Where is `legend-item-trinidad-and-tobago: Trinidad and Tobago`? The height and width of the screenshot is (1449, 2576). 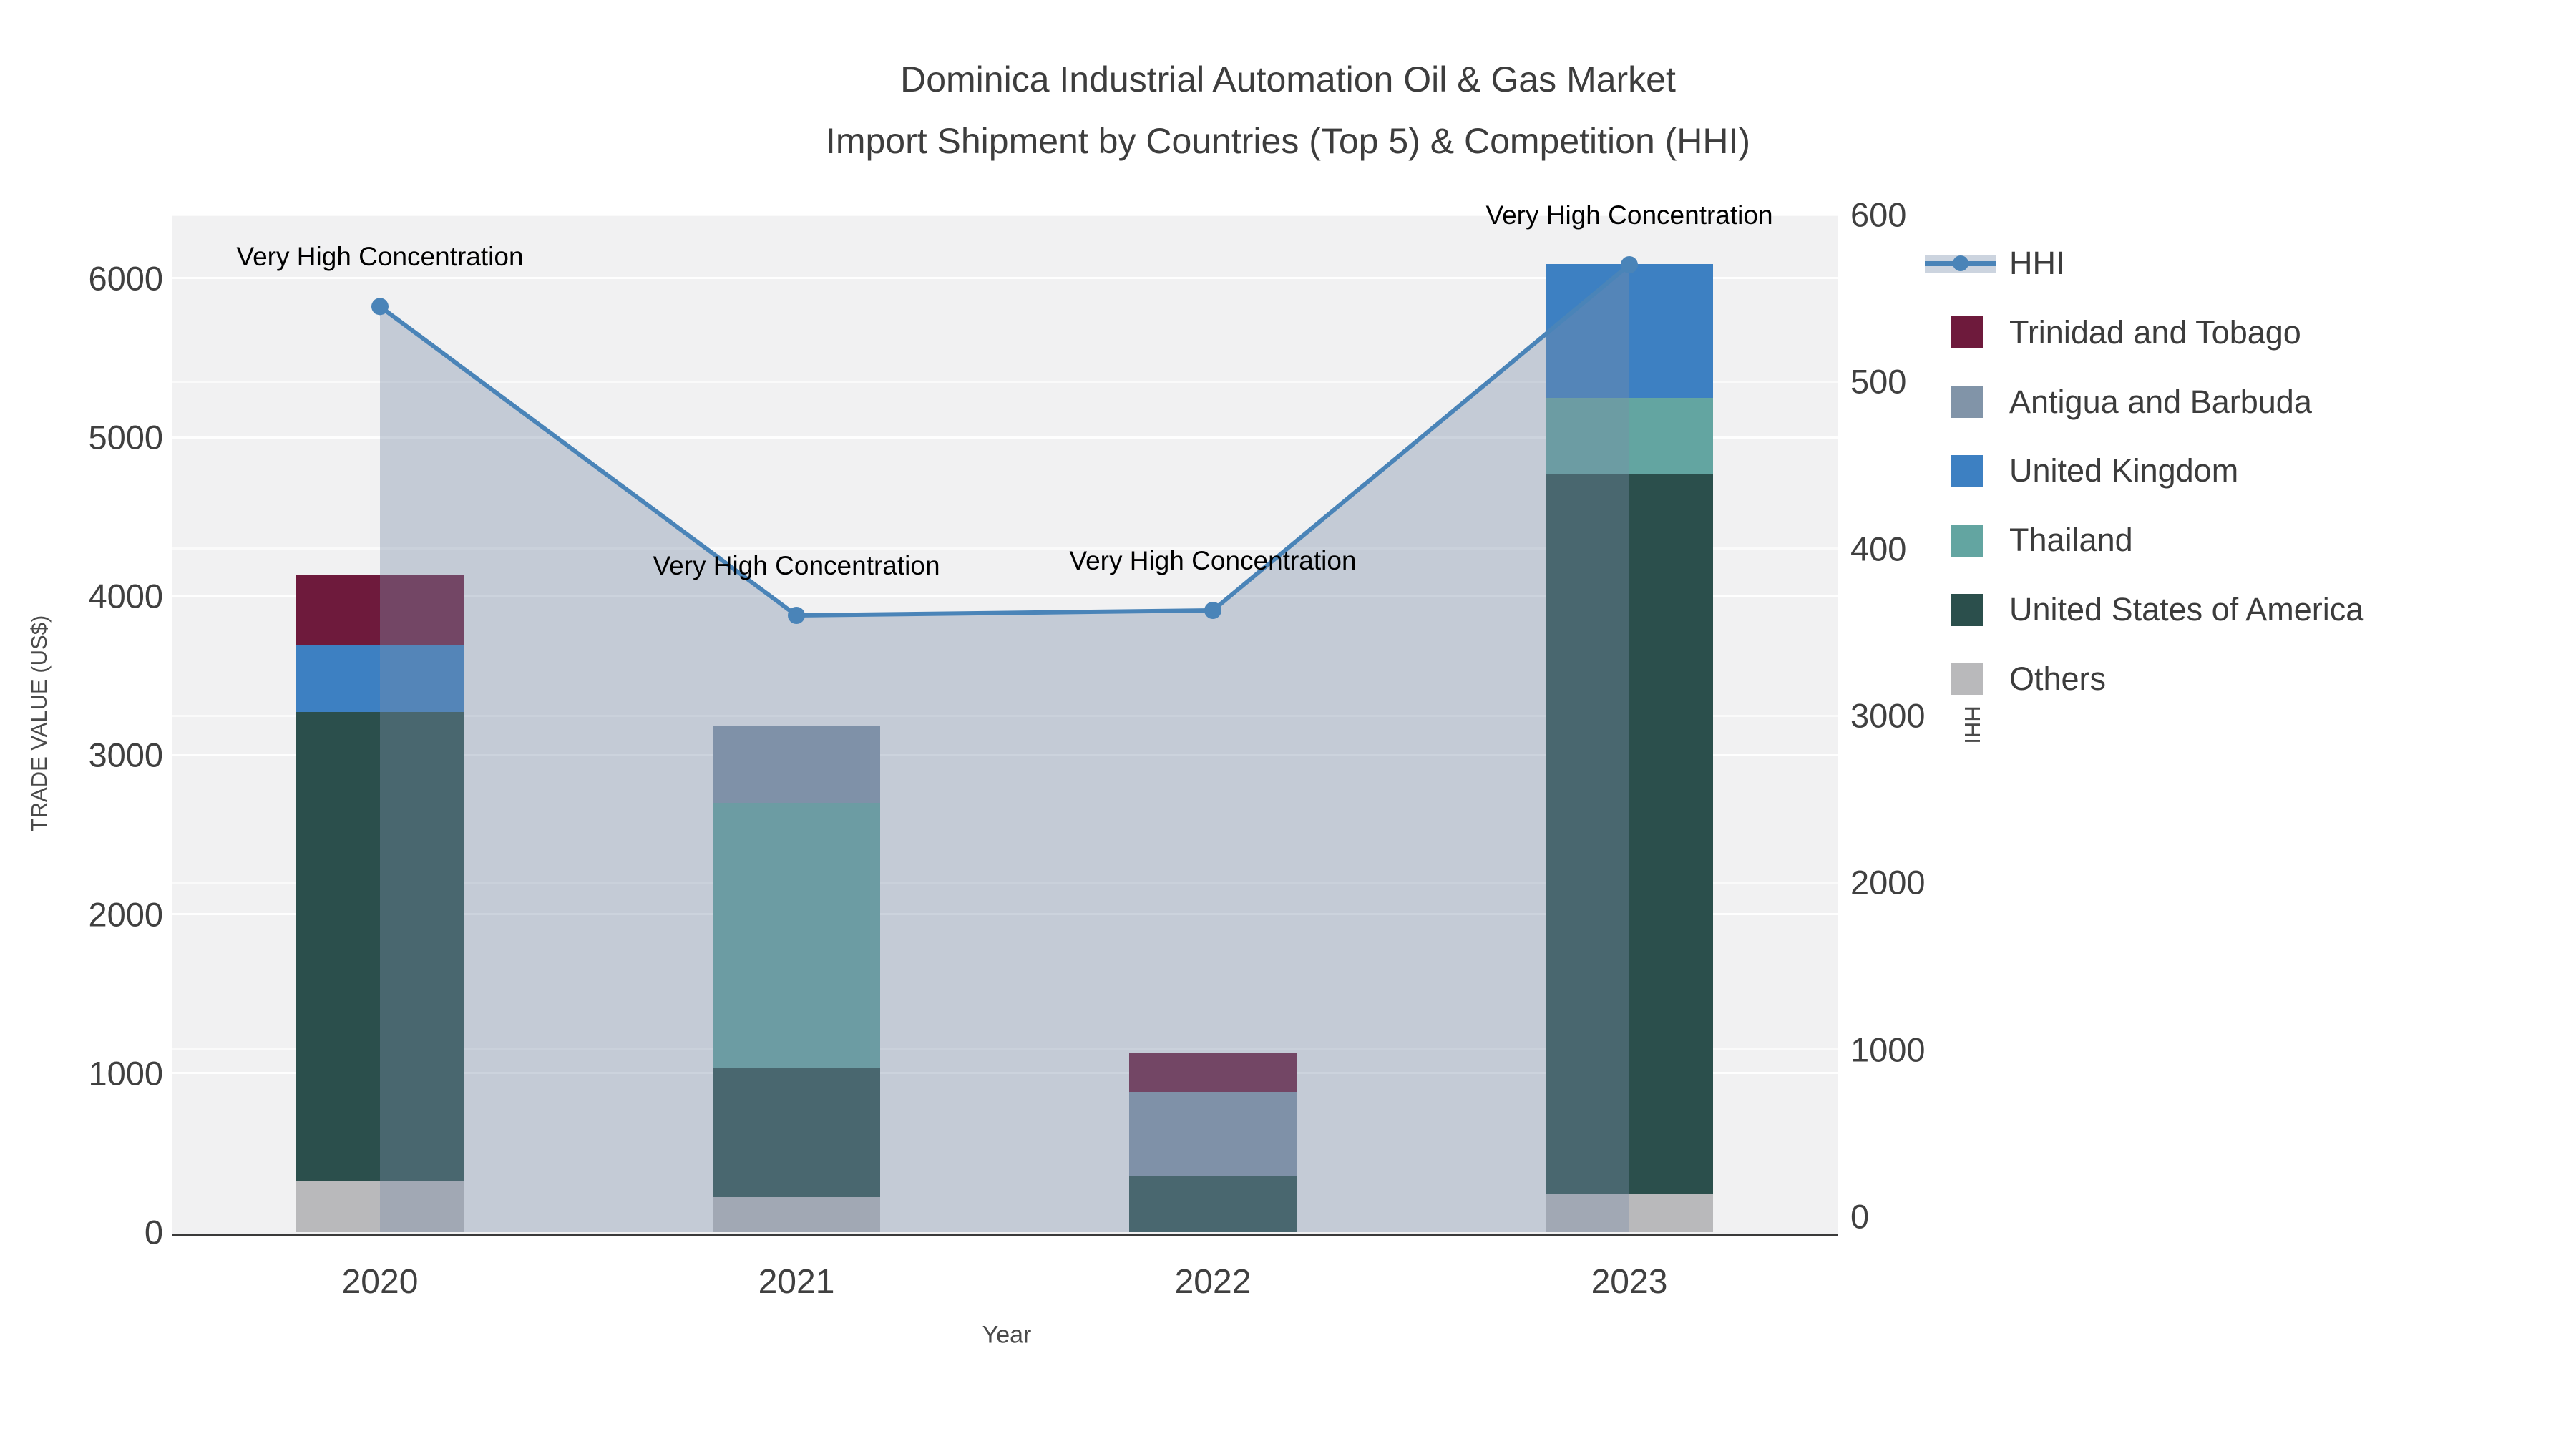 legend-item-trinidad-and-tobago: Trinidad and Tobago is located at coordinates (2240, 332).